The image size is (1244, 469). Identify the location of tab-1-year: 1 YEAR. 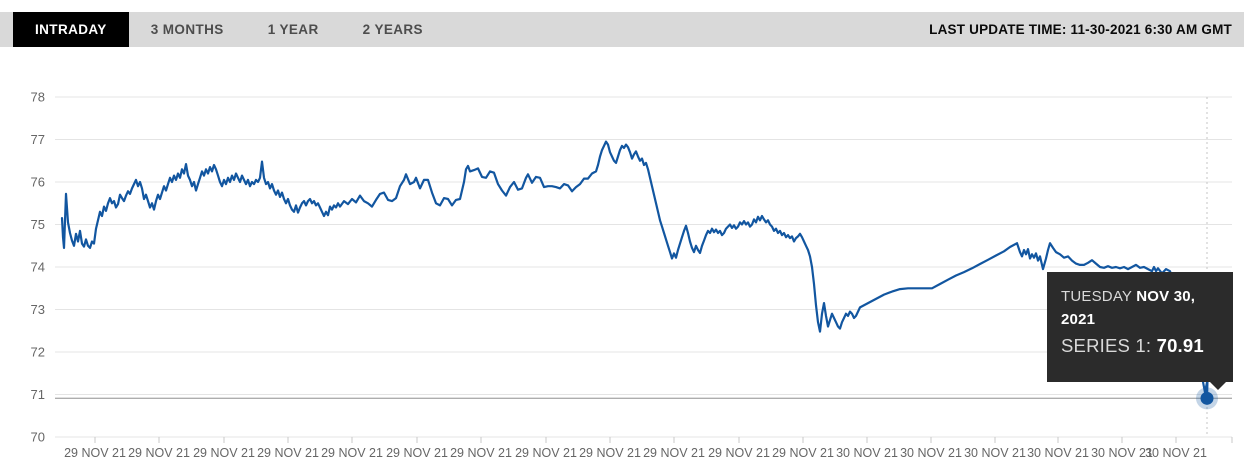
(293, 29).